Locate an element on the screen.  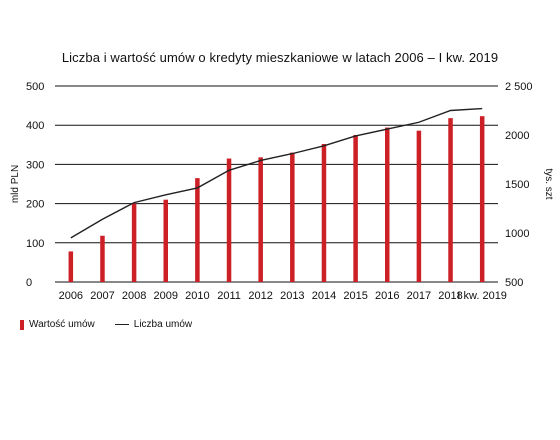
legend-label-wartosc: Wartość umów is located at coordinates (62, 324).